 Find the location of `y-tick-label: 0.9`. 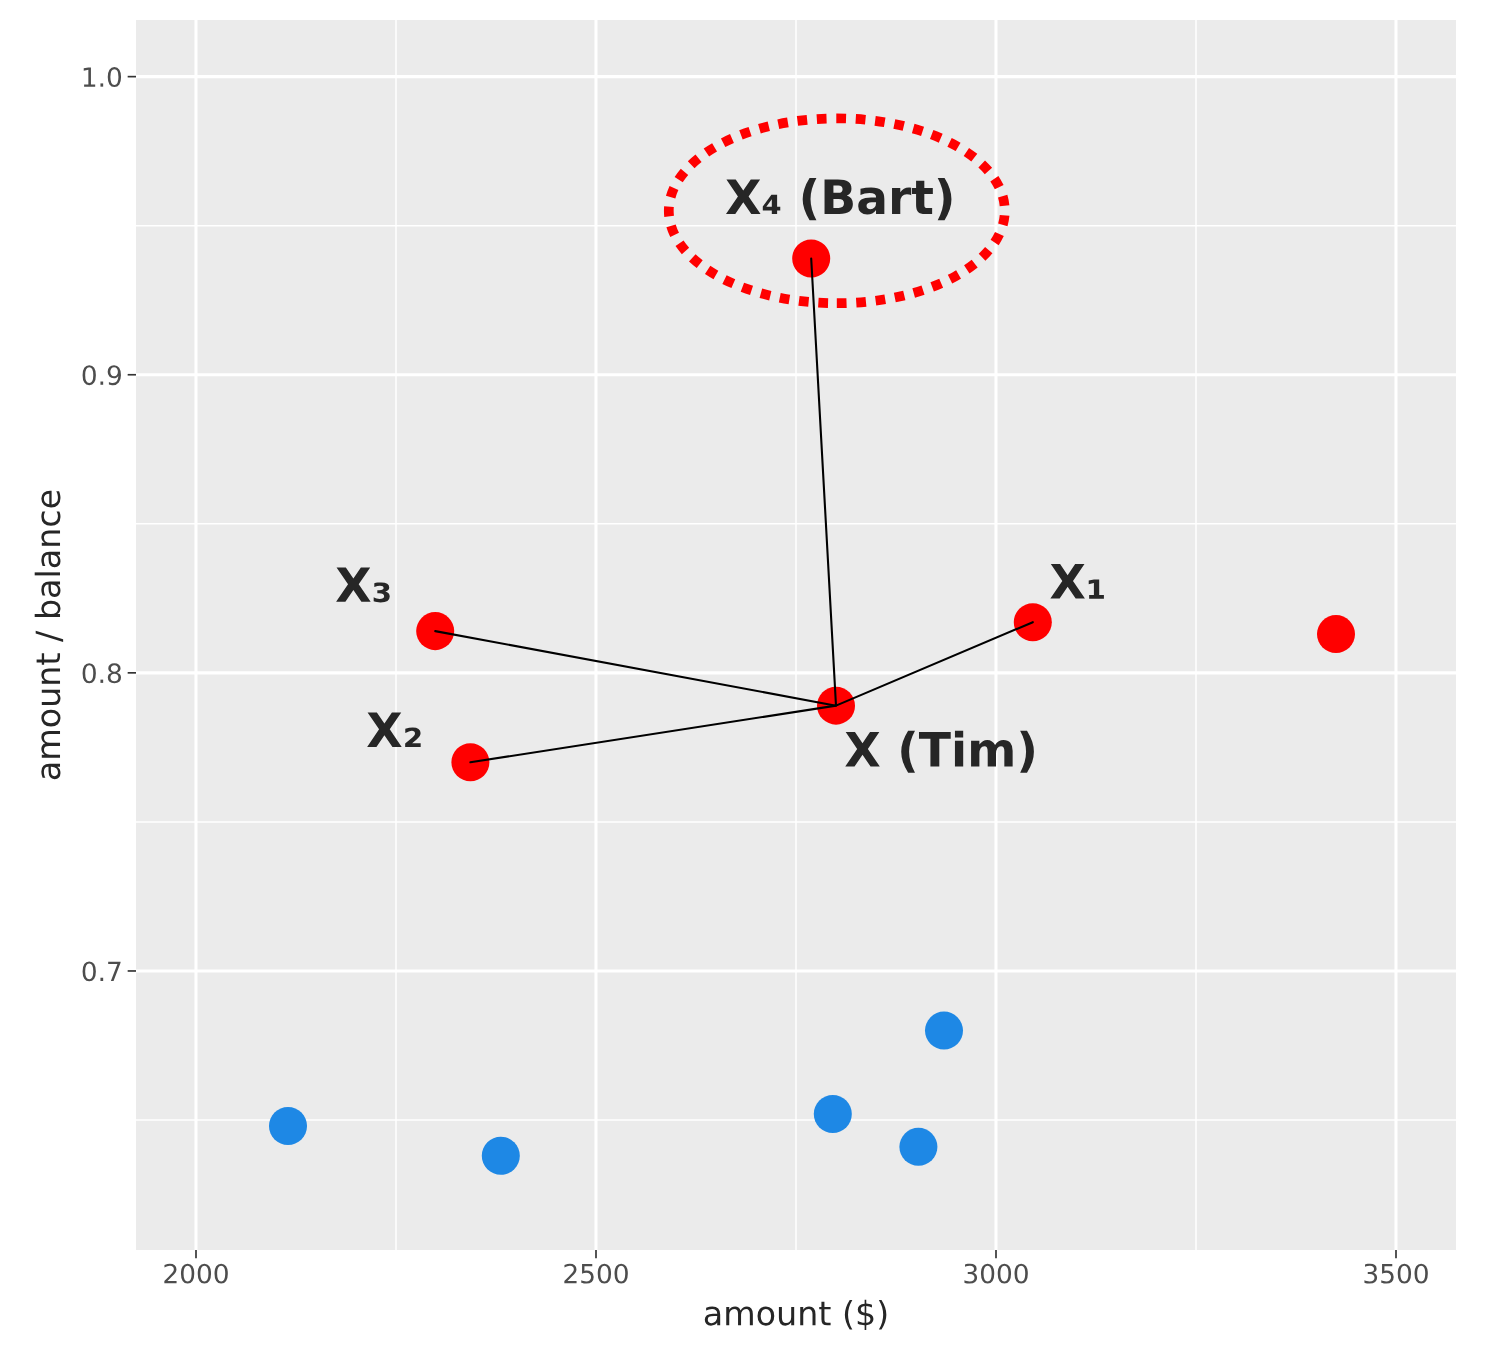

y-tick-label: 0.9 is located at coordinates (101, 375).